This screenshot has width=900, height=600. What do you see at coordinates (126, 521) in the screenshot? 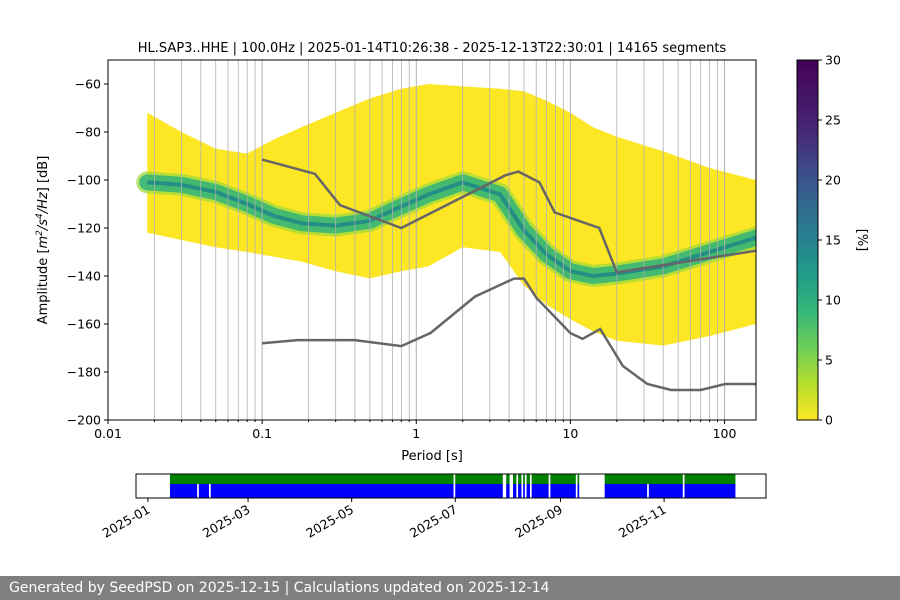
I see `date-tick-label: 2025-01` at bounding box center [126, 521].